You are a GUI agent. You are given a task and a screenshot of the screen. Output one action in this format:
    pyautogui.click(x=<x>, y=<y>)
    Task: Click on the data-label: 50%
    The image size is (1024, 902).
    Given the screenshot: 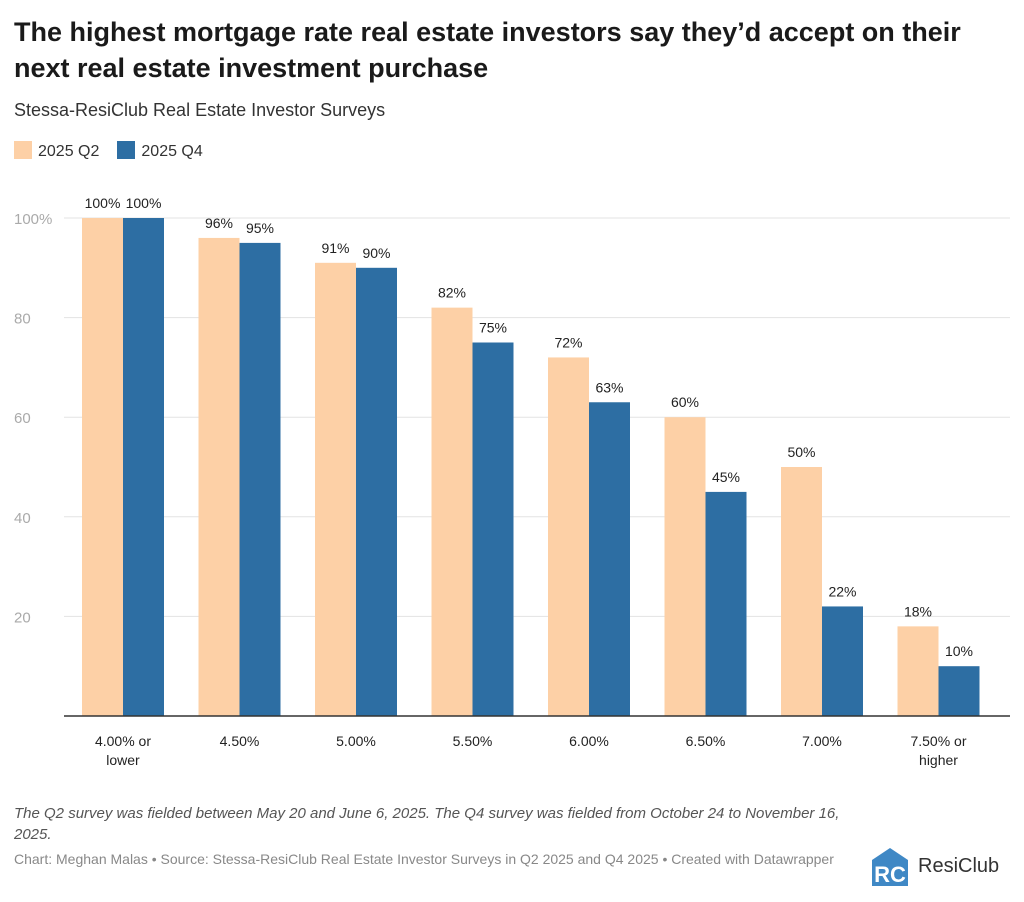 What is the action you would take?
    pyautogui.click(x=801, y=452)
    